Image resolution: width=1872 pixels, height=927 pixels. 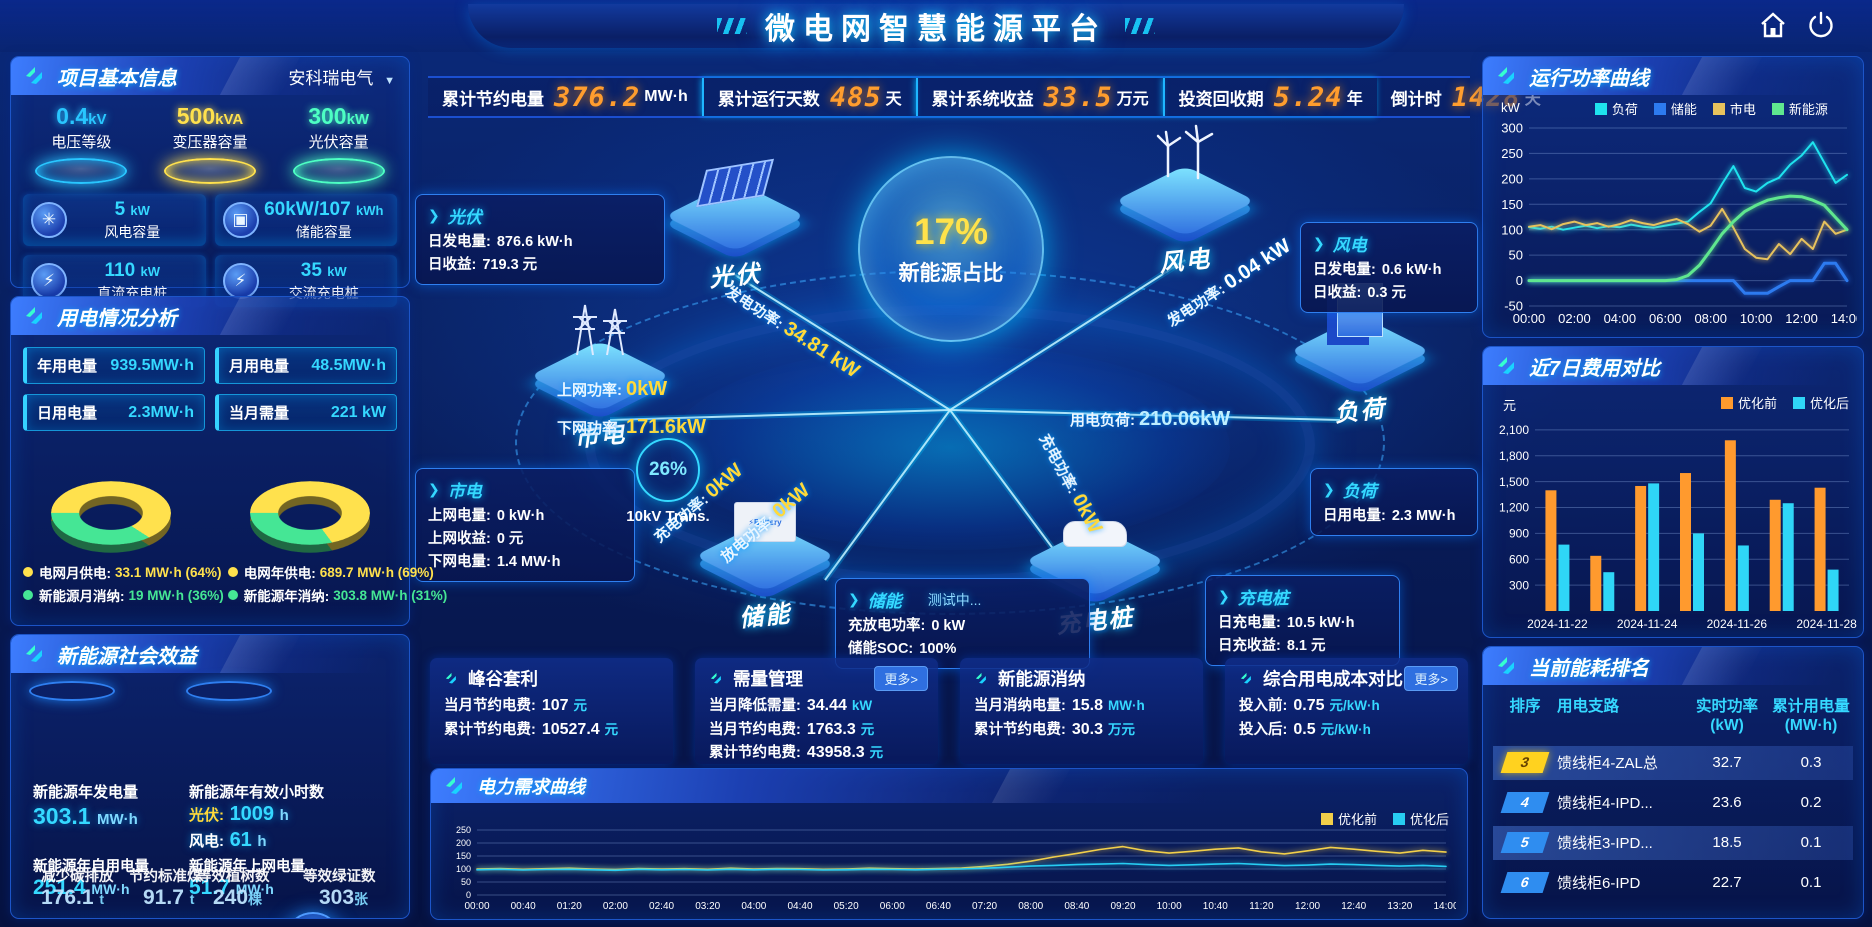 I want to click on total-energy: 0.3, so click(x=1811, y=763).